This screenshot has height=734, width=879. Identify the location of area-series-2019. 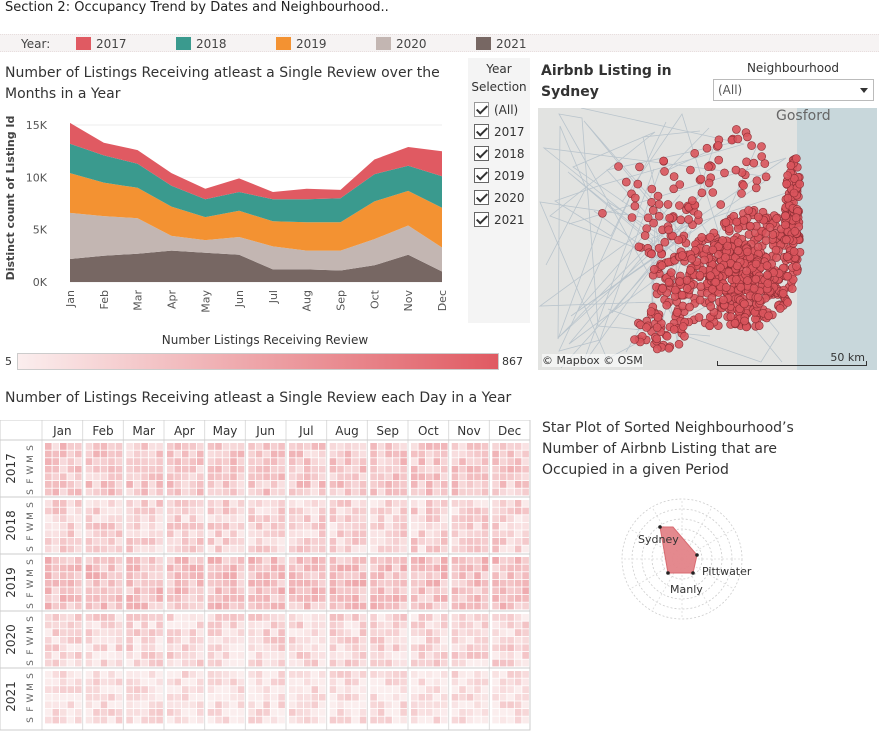
(256, 212).